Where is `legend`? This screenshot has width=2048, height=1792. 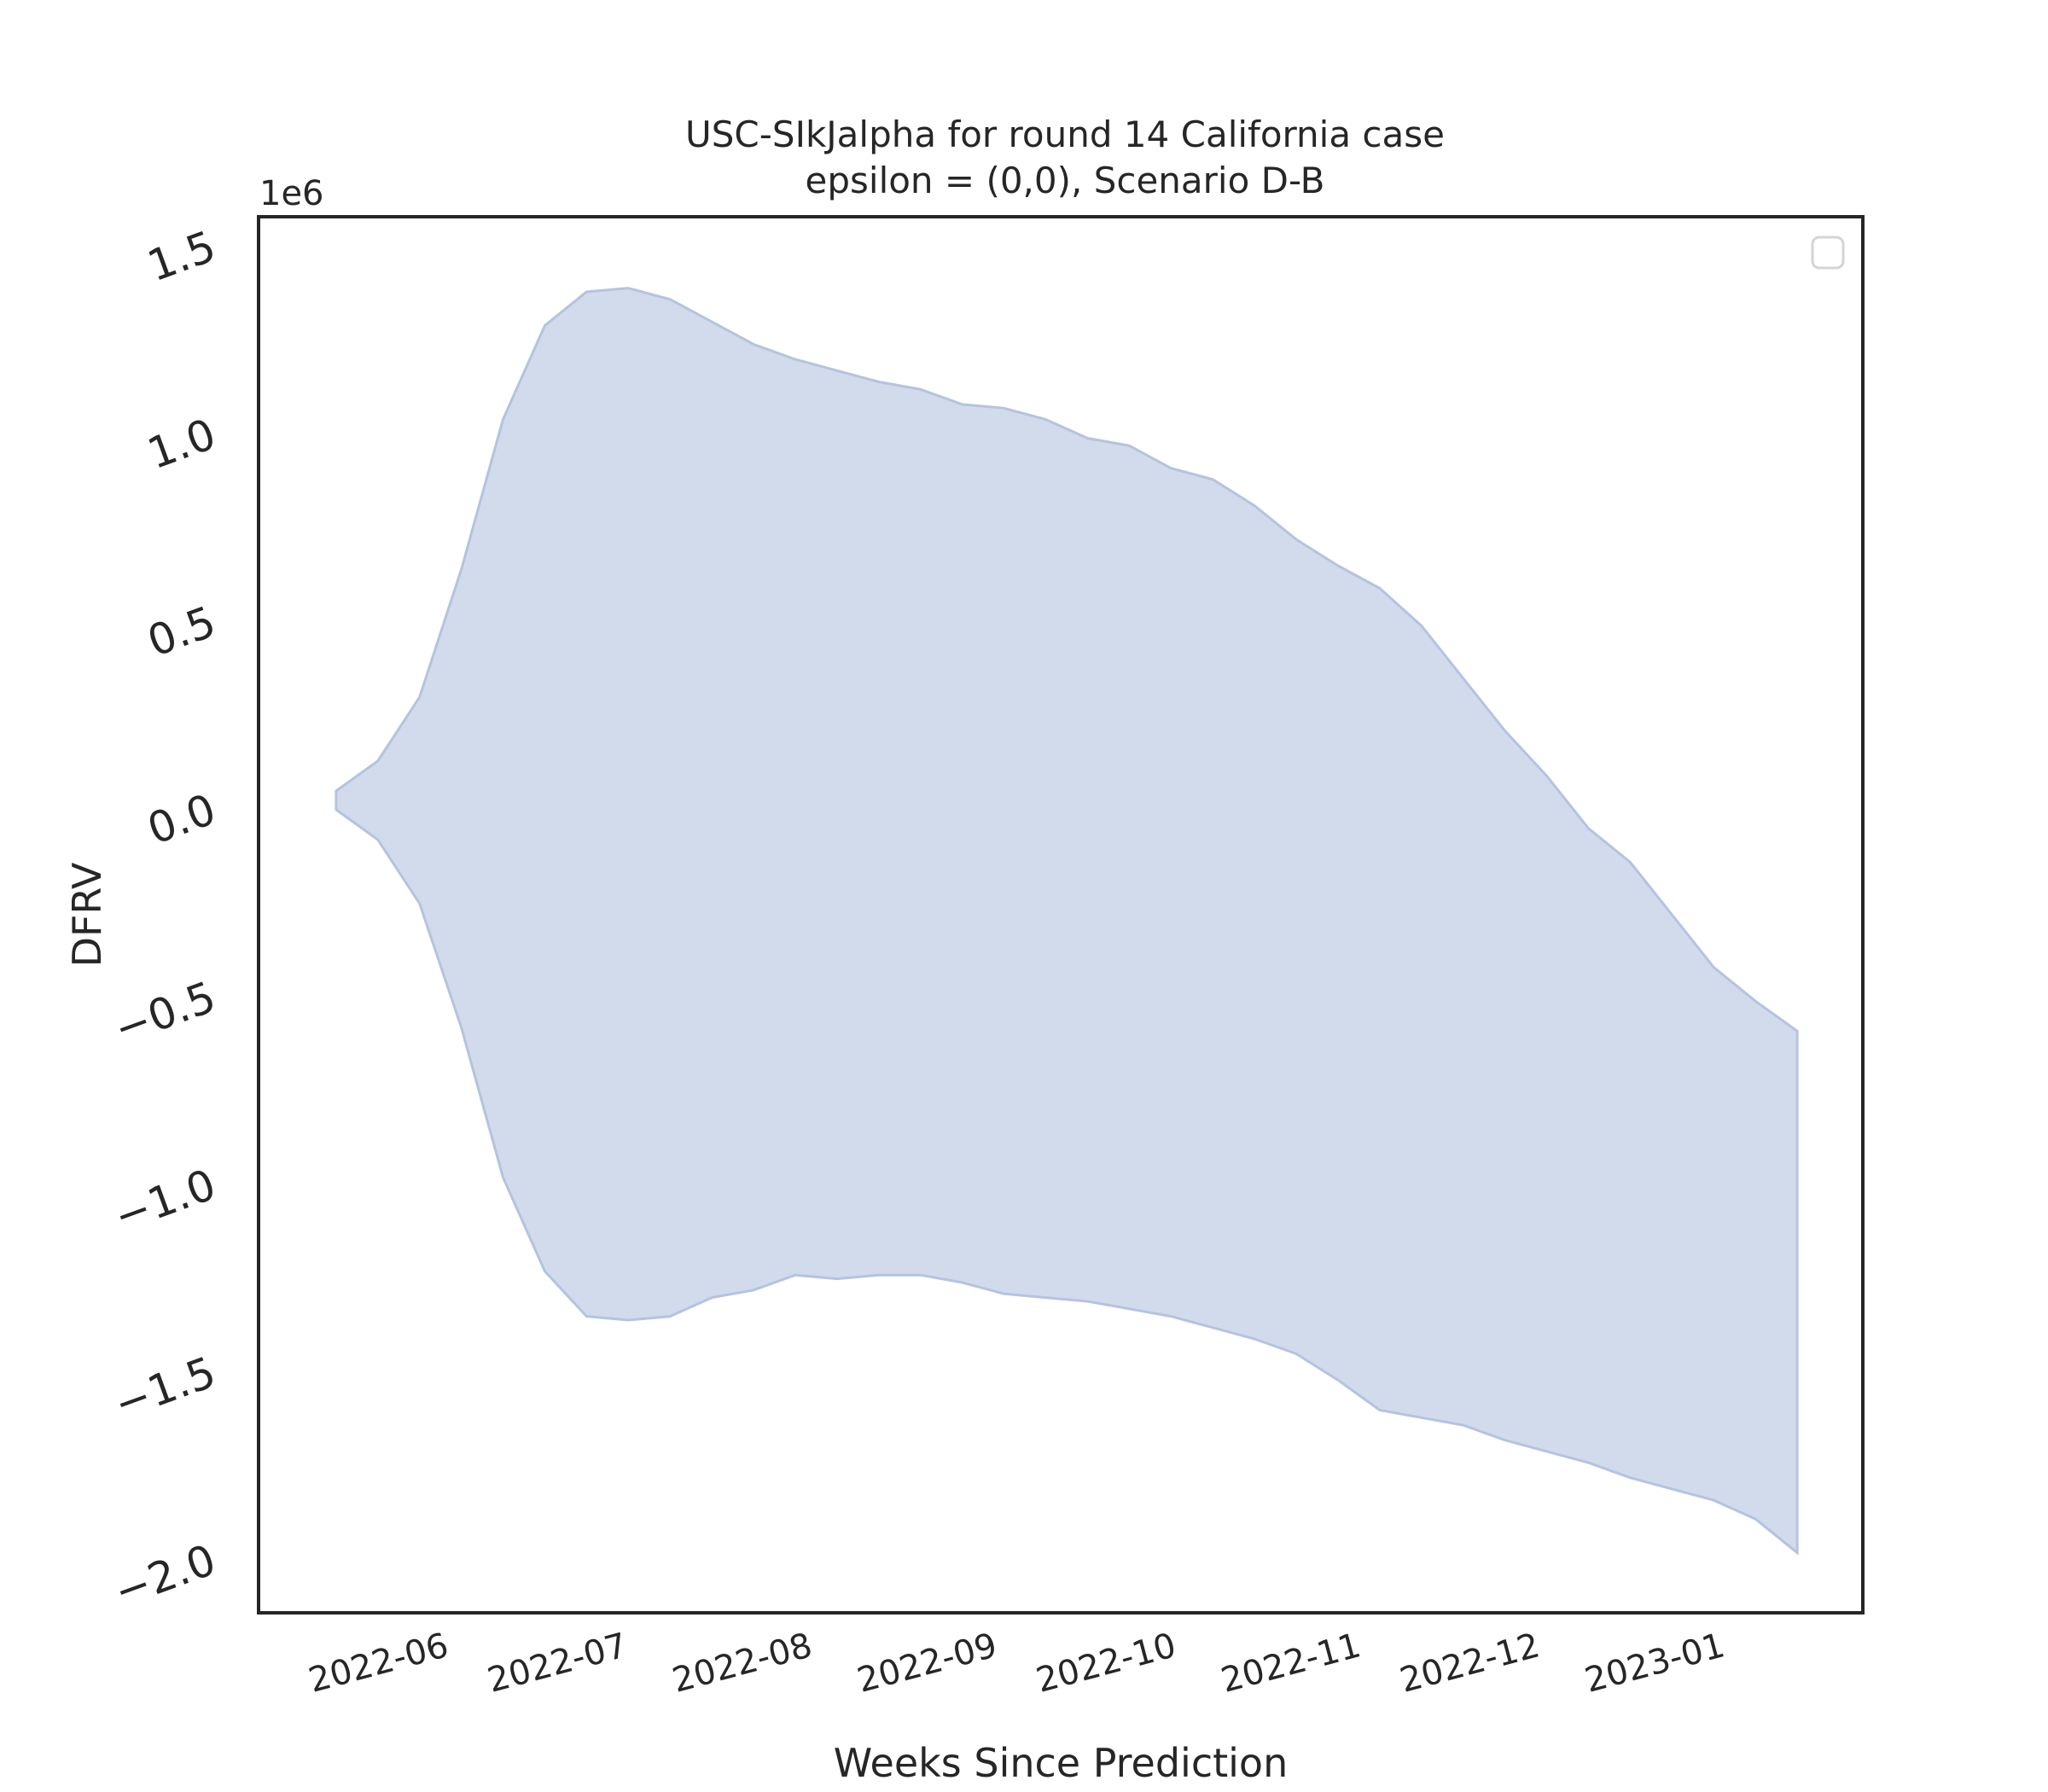
legend is located at coordinates (1828, 253).